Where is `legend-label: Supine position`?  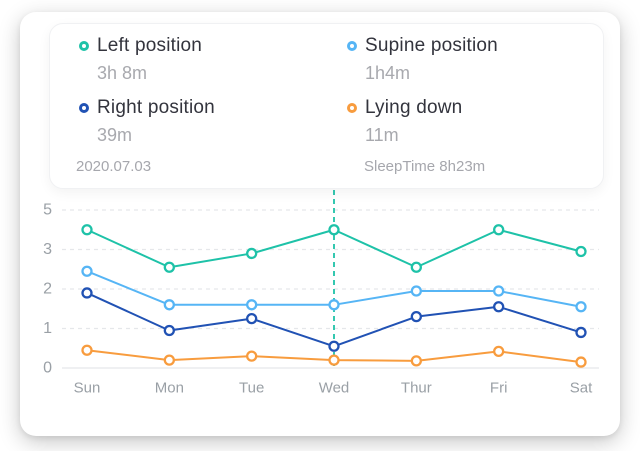
legend-label: Supine position is located at coordinates (431, 45).